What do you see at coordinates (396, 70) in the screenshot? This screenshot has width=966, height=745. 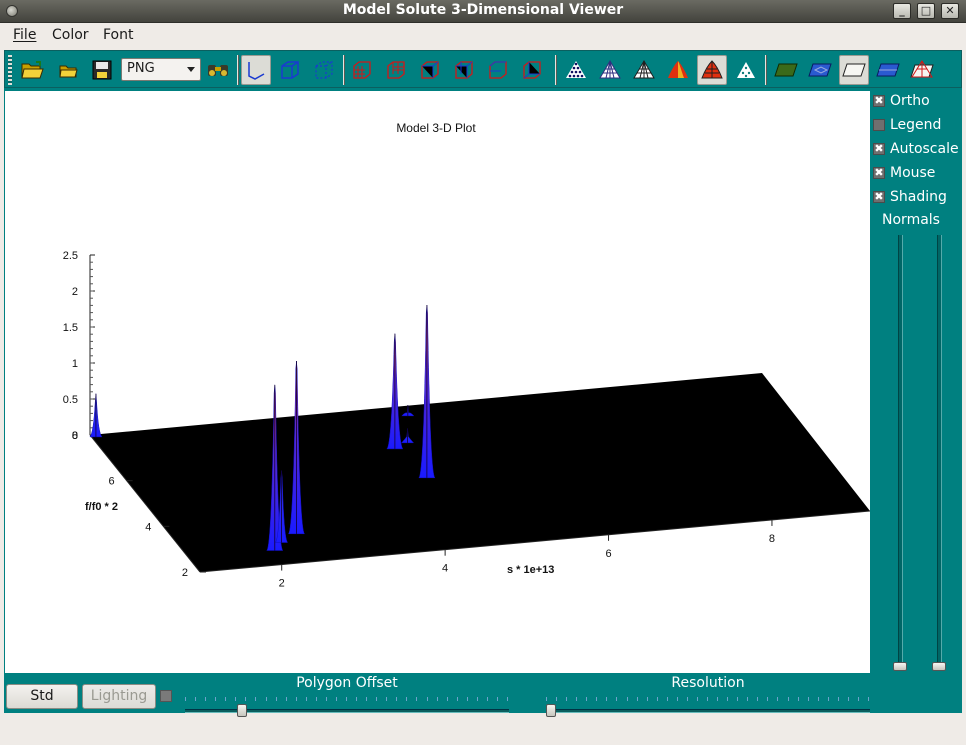 I see `grid-box-2-icon` at bounding box center [396, 70].